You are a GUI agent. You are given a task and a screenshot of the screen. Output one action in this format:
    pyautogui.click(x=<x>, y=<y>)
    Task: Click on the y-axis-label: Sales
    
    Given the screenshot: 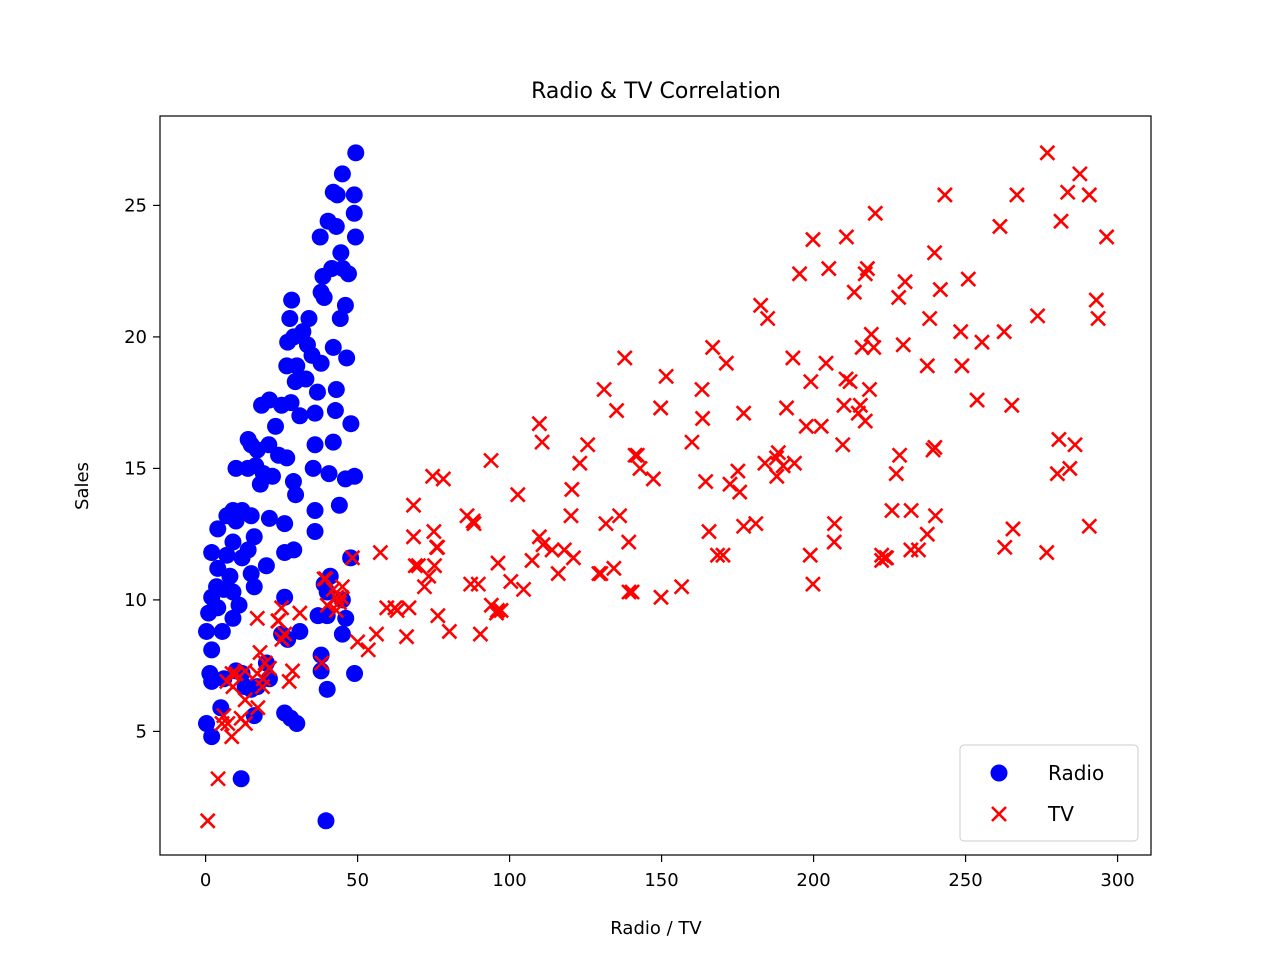 What is the action you would take?
    pyautogui.click(x=82, y=486)
    